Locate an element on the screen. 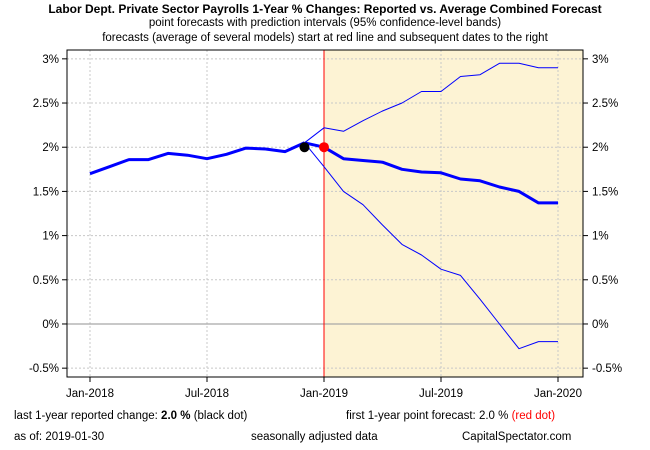 The image size is (650, 450). y-tick-right-label: 2.5% is located at coordinates (605, 104).